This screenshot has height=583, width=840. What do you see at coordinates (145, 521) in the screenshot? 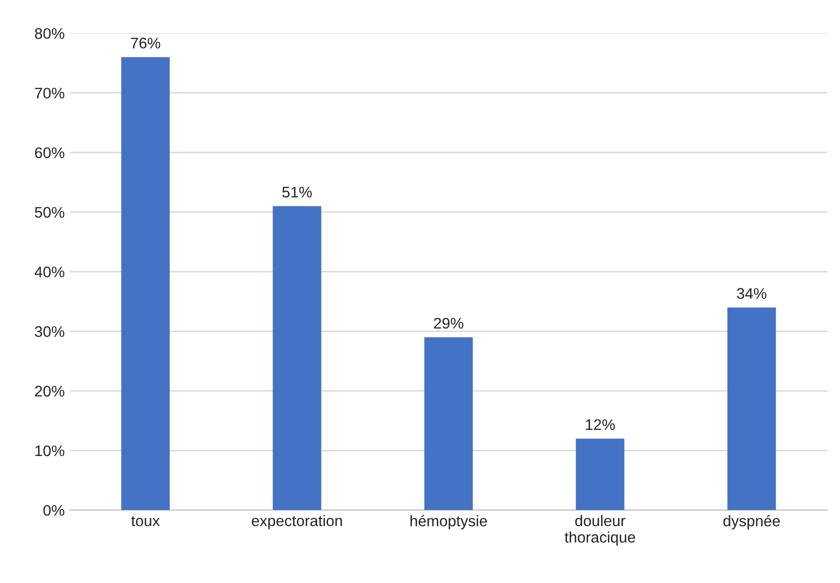
I see `x-tick-label: toux` at bounding box center [145, 521].